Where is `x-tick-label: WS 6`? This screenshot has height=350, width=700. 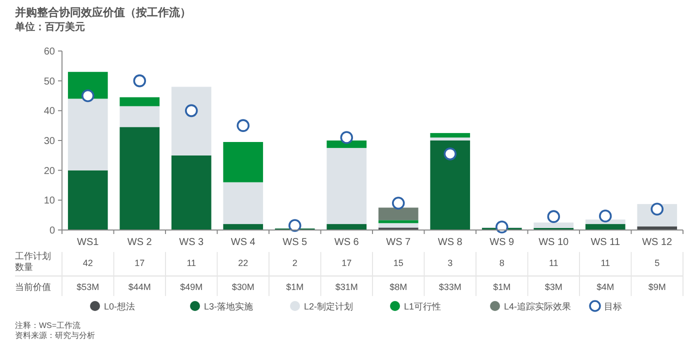 x-tick-label: WS 6 is located at coordinates (347, 242).